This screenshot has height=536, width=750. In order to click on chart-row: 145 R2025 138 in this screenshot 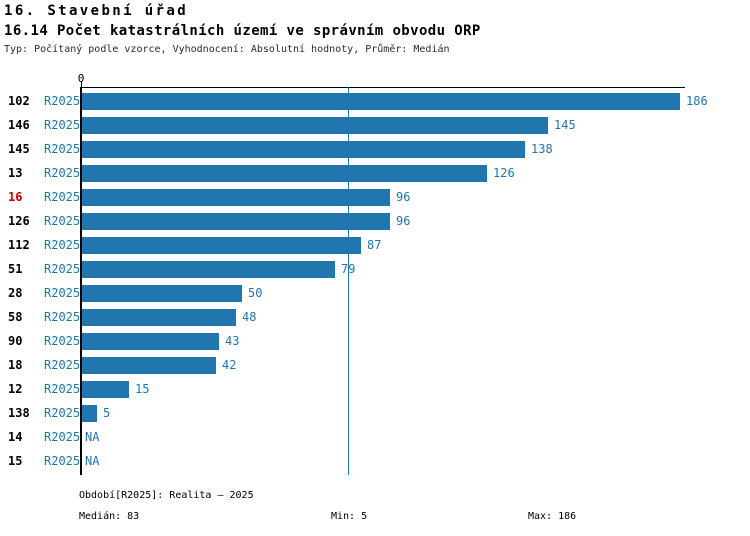, I will do `click(375, 149)`.